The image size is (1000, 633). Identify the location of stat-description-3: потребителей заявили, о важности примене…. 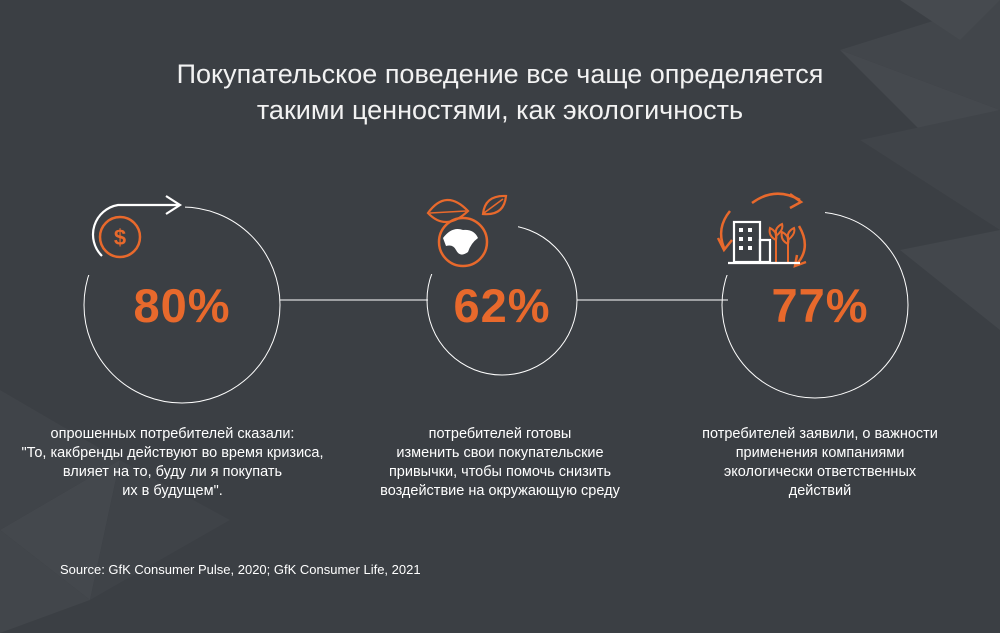
(820, 463).